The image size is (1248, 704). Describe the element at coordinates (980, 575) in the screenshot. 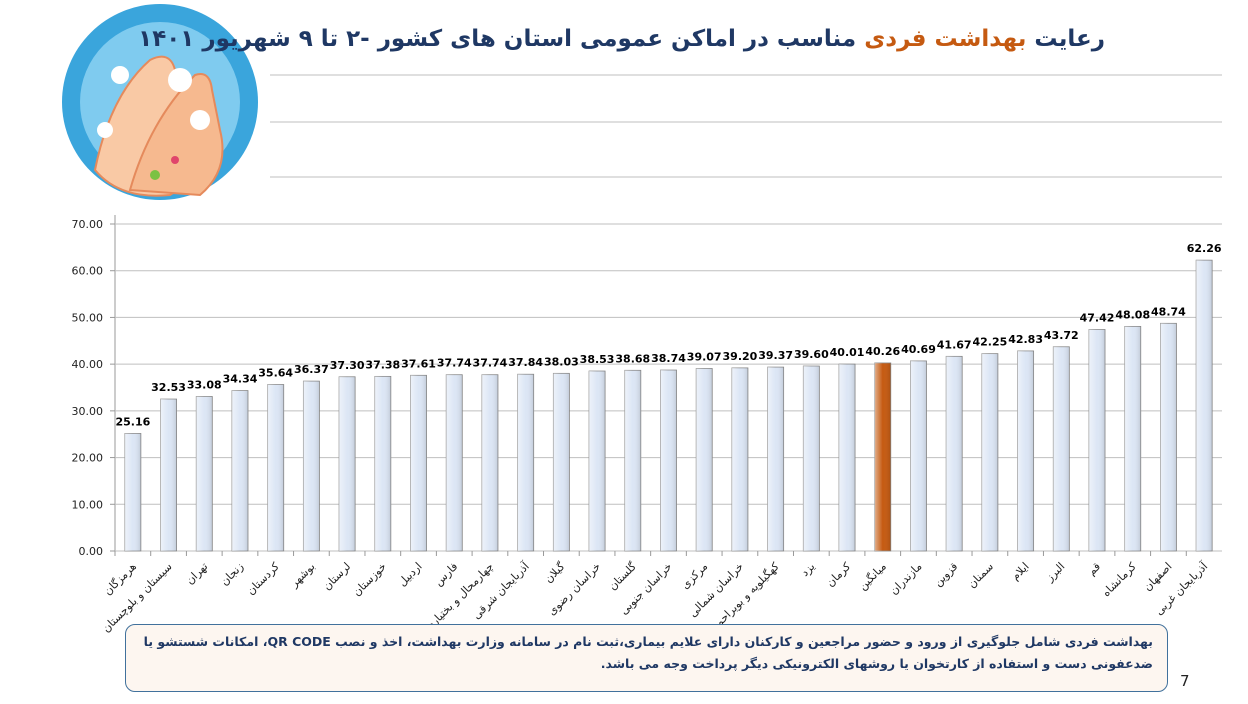

I see `x-tick-label: سمنان` at that location.